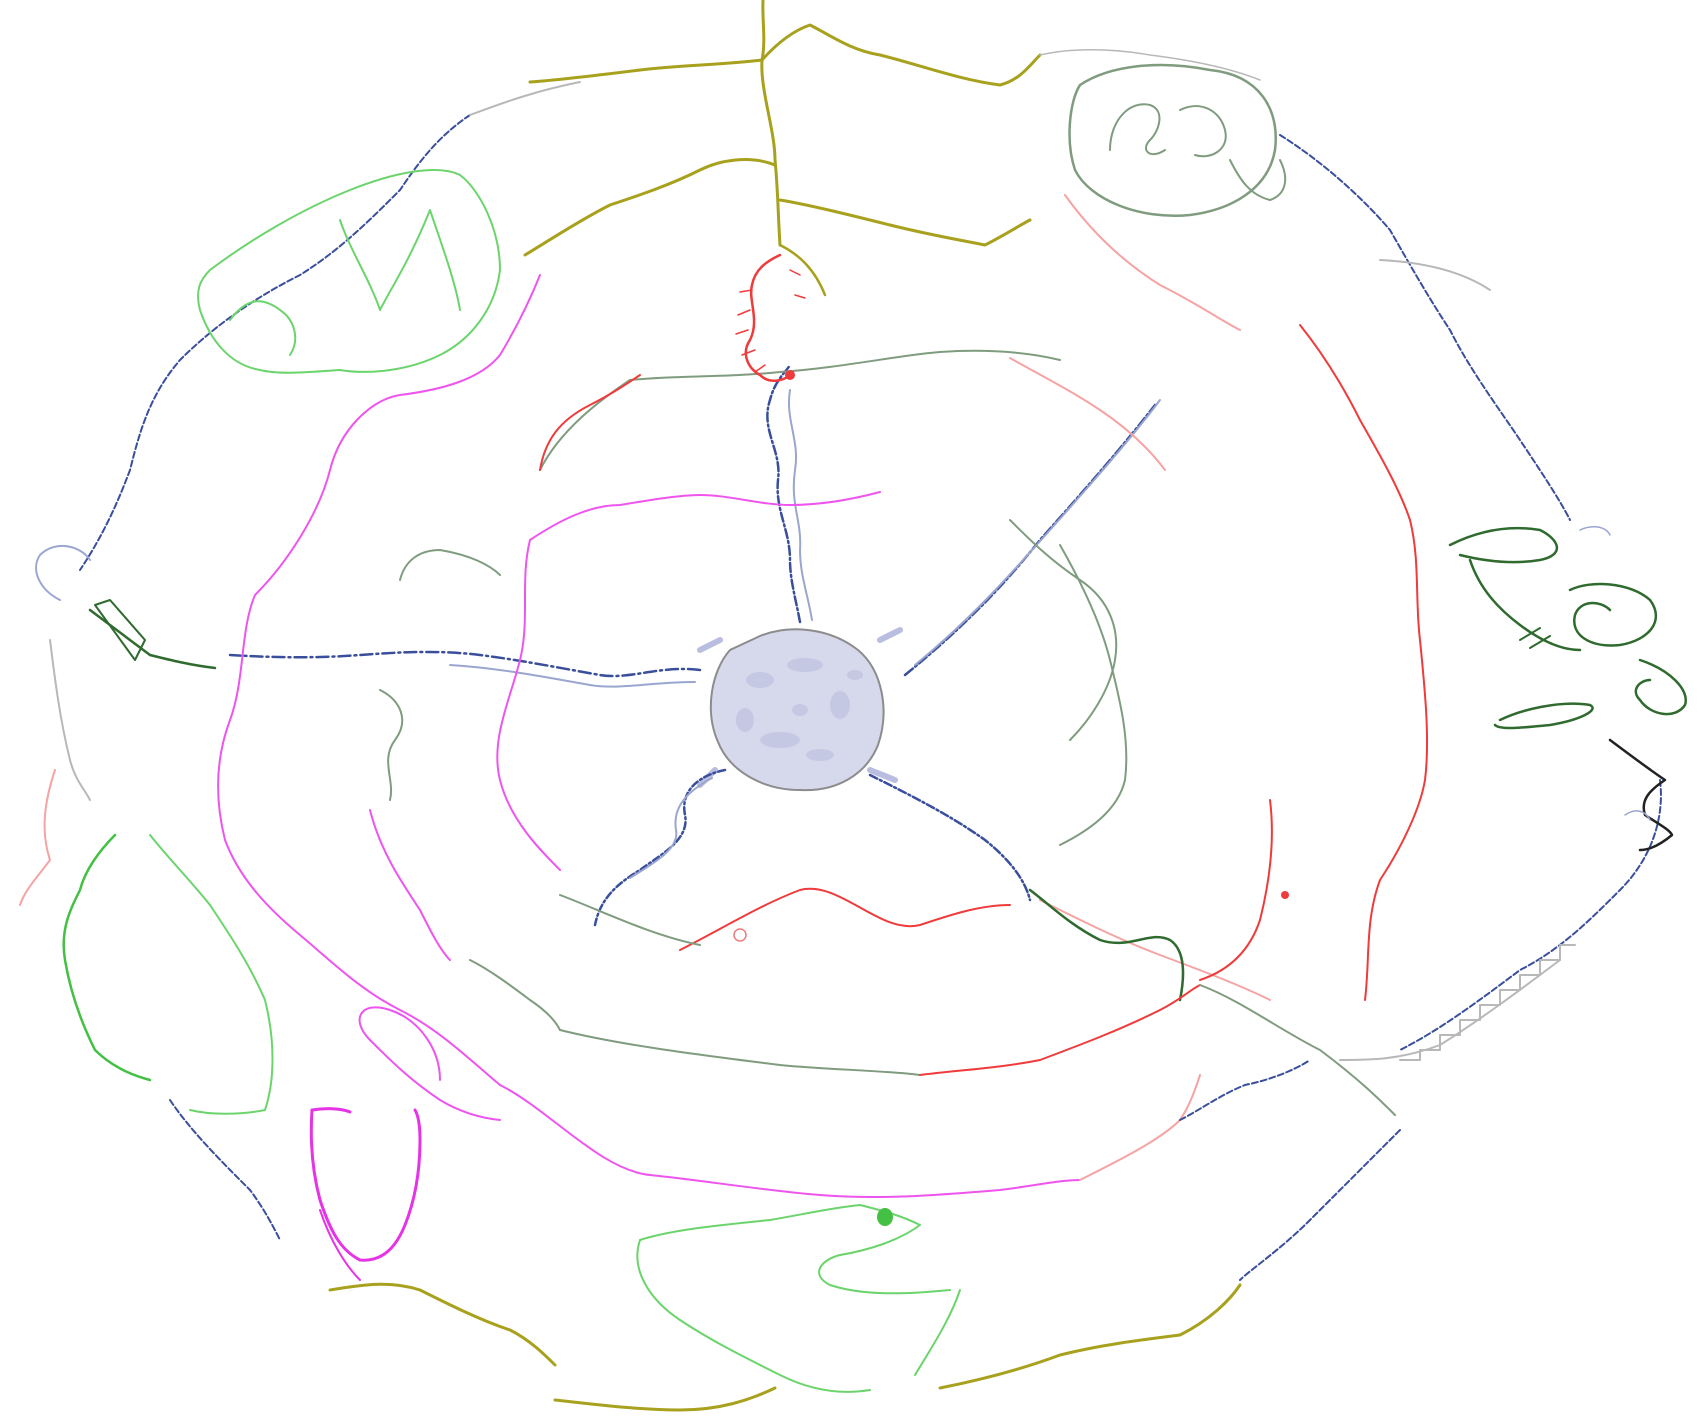  I want to click on ring-magenta-outer-left, so click(379, 680).